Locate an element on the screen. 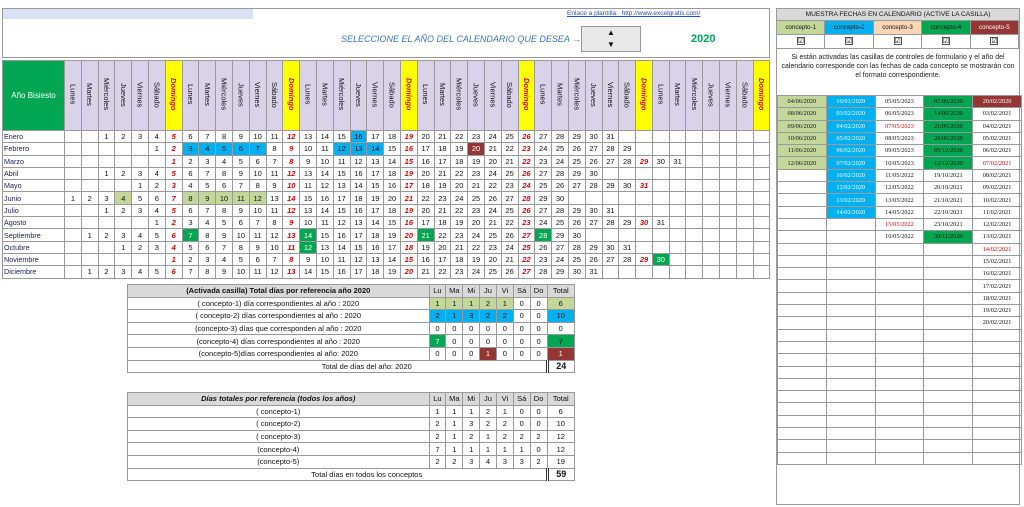  row-label: (concepto-5) is located at coordinates (278, 461).